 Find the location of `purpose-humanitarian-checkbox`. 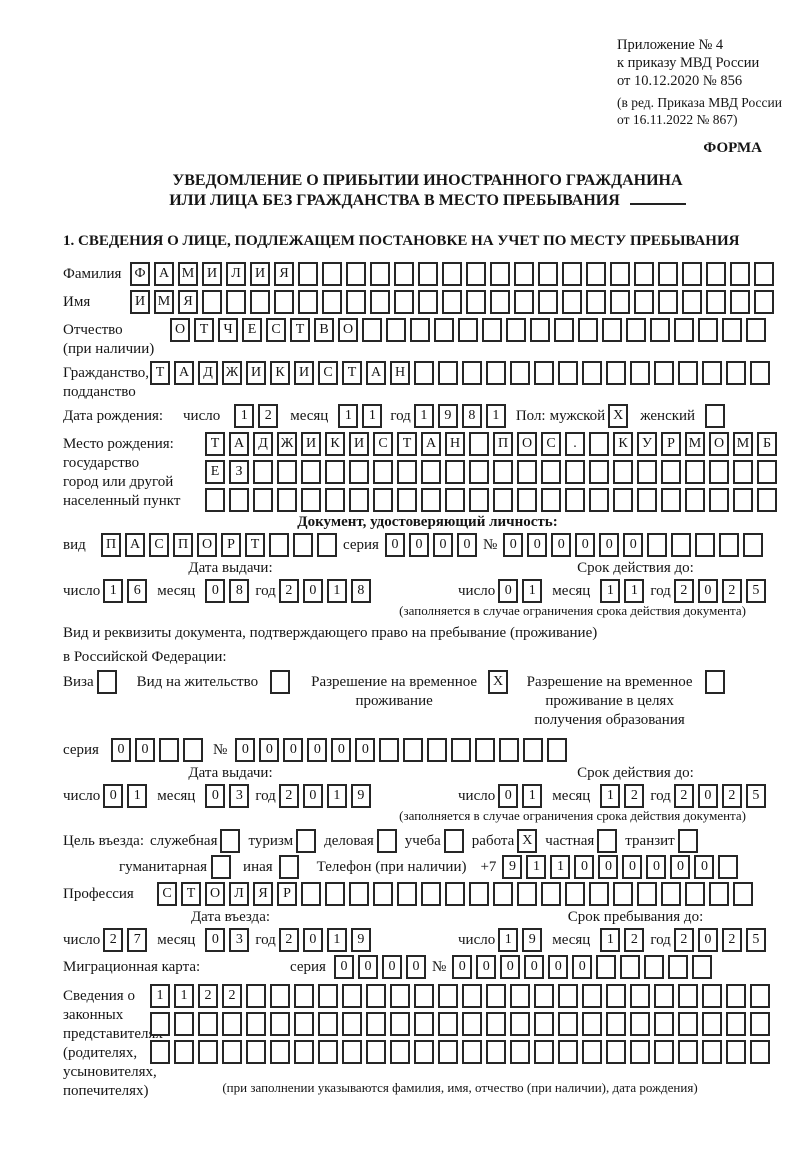

purpose-humanitarian-checkbox is located at coordinates (221, 867).